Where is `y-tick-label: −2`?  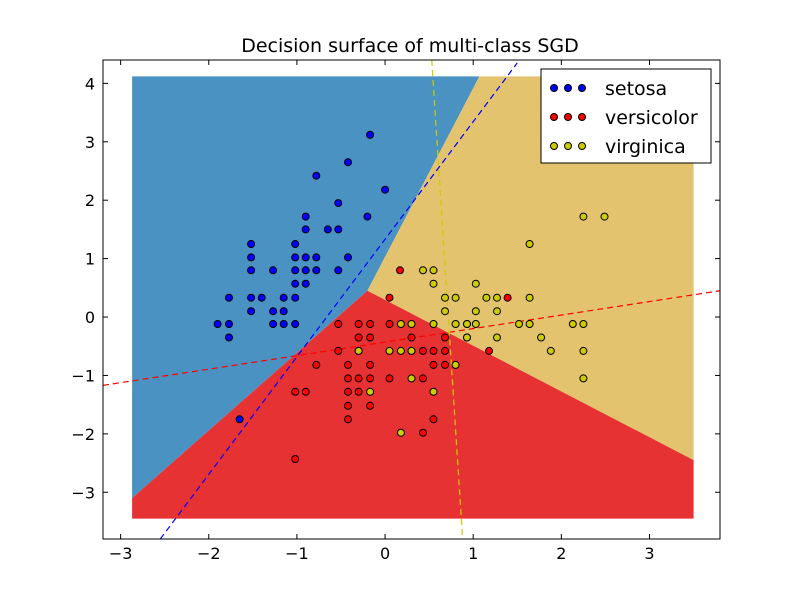
y-tick-label: −2 is located at coordinates (83, 434).